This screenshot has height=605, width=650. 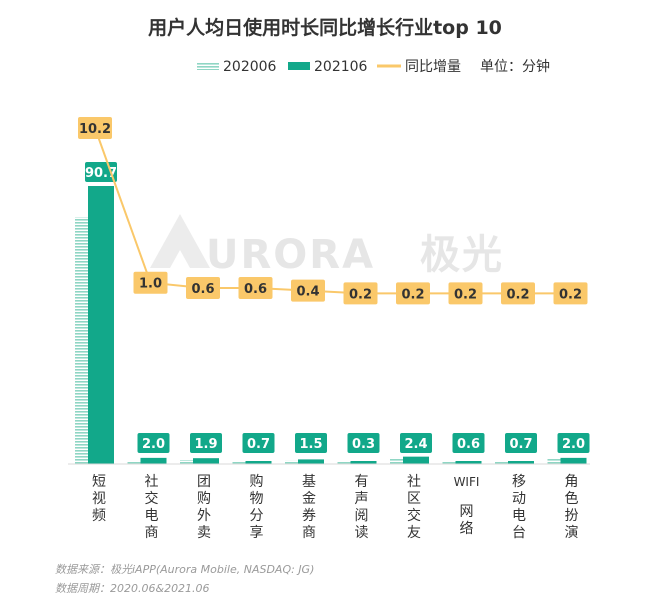 I want to click on increase-label-5: 0.2, so click(x=360, y=294).